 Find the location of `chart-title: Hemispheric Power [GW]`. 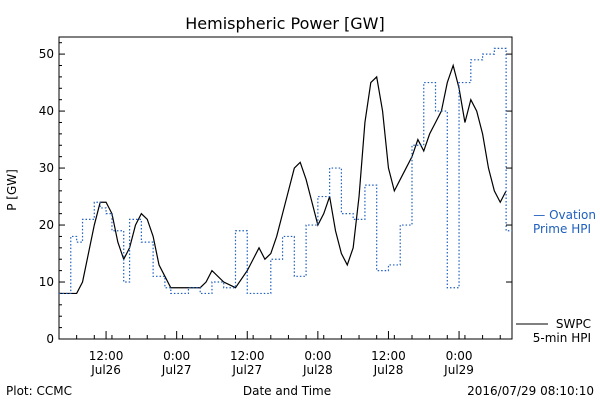

chart-title: Hemispheric Power [GW] is located at coordinates (284, 23).